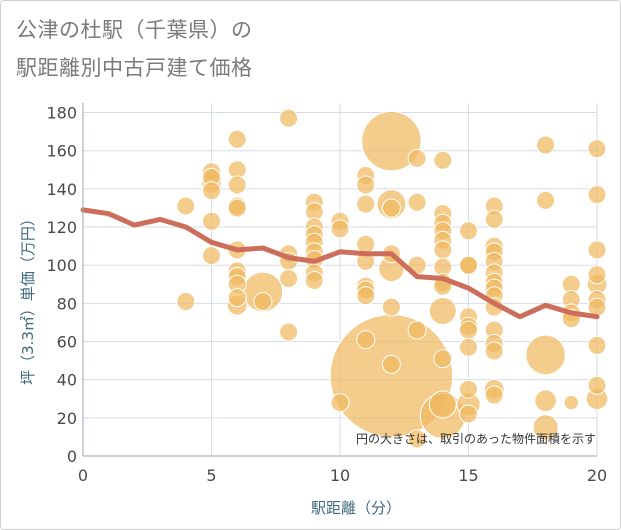  Describe the element at coordinates (67, 418) in the screenshot. I see `y-tick-label: 20` at that location.